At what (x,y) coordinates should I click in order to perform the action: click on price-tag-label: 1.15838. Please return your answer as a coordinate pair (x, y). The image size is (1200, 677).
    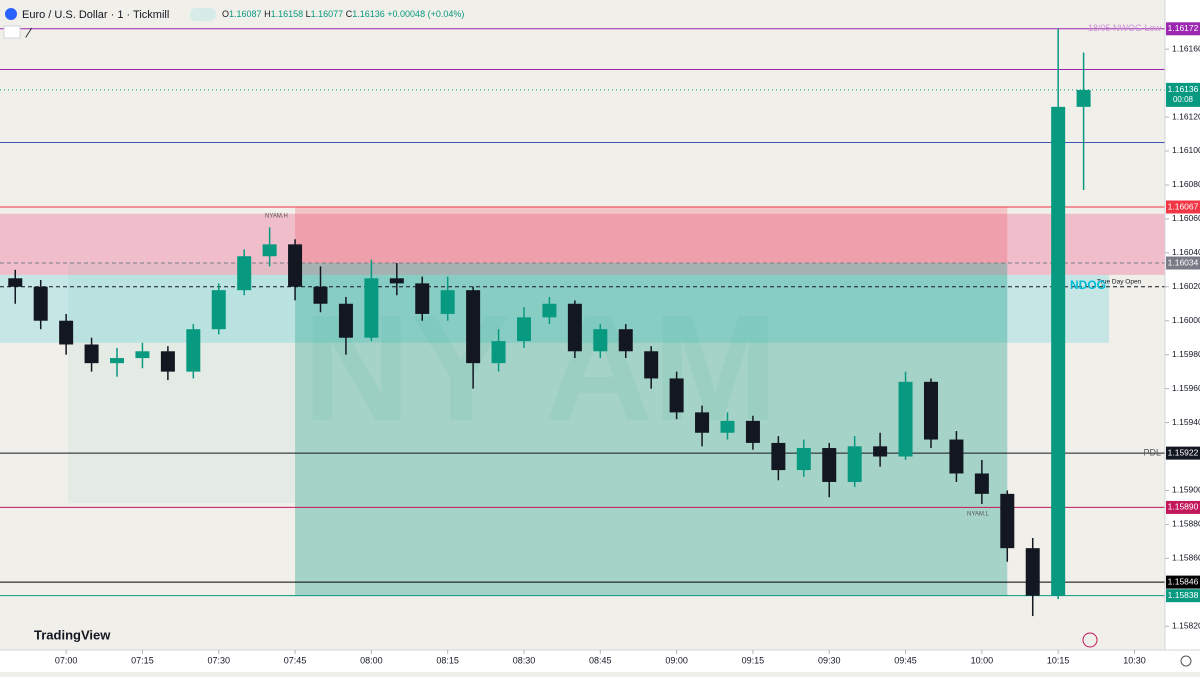
    Looking at the image, I should click on (1183, 595).